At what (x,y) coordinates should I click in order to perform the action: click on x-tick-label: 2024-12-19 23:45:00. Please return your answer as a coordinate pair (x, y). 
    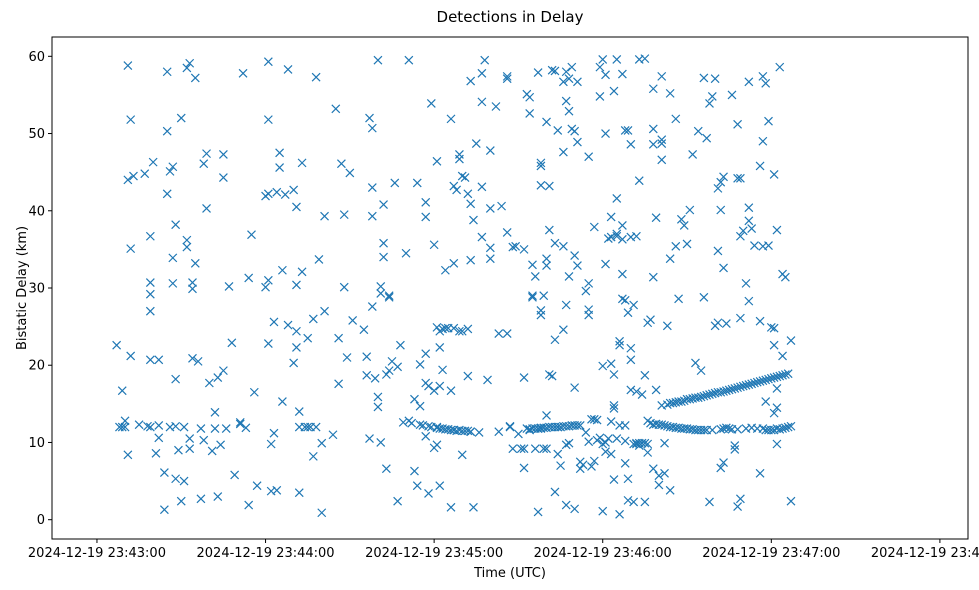
    Looking at the image, I should click on (434, 553).